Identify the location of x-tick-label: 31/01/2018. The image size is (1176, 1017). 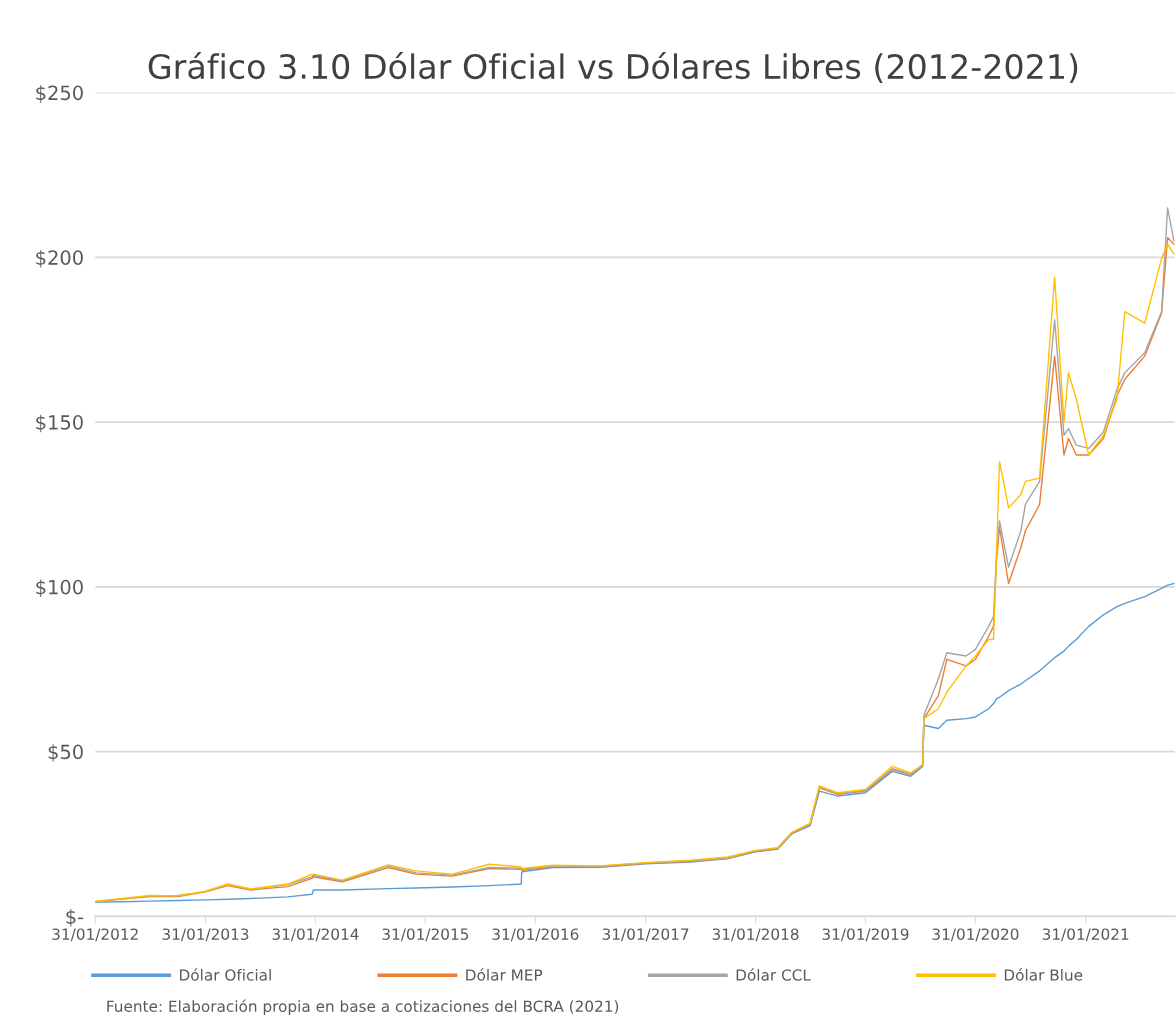
(755, 935).